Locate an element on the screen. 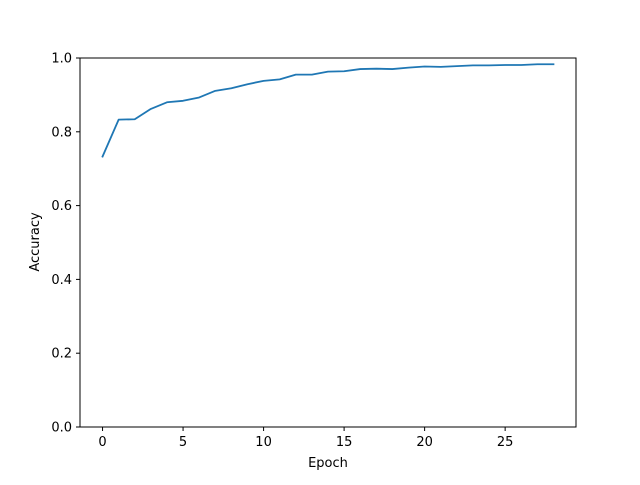  y-tick-label: 0.8 is located at coordinates (61, 132).